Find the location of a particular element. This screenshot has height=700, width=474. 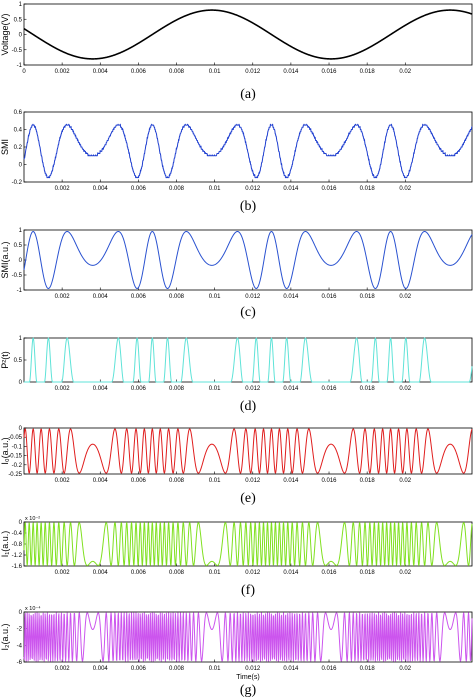

panel-caption: (f) is located at coordinates (248, 590).